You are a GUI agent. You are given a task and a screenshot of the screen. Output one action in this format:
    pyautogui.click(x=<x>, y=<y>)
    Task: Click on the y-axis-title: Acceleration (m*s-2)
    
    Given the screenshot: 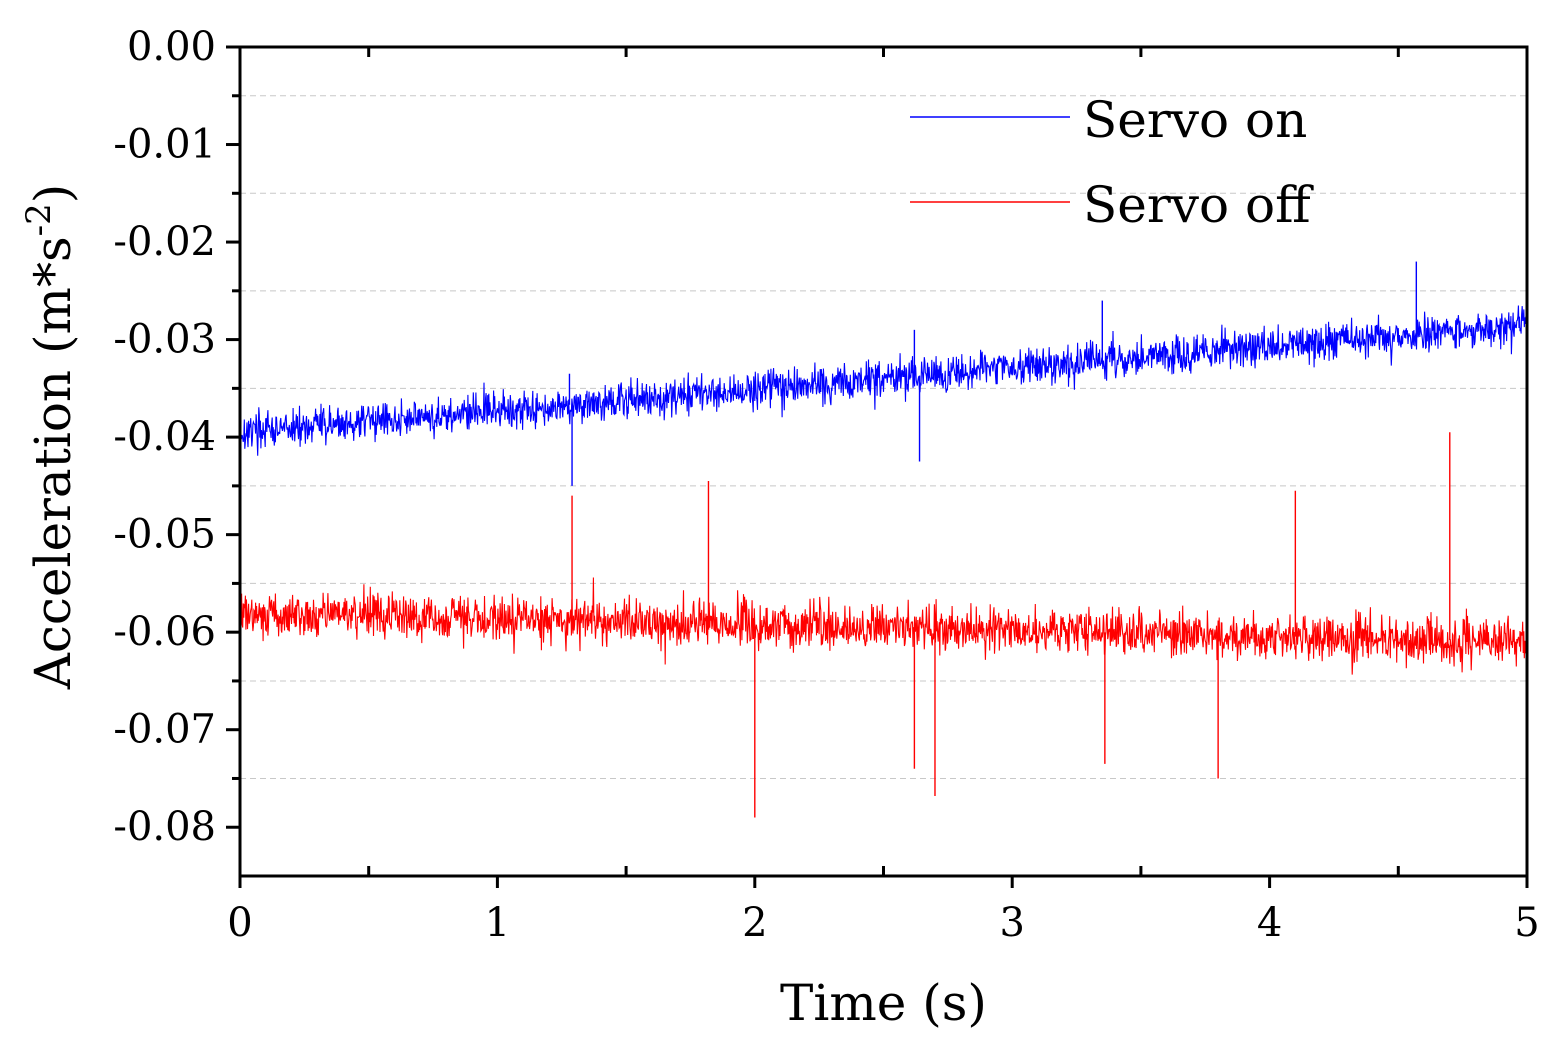 What is the action you would take?
    pyautogui.click(x=50, y=437)
    